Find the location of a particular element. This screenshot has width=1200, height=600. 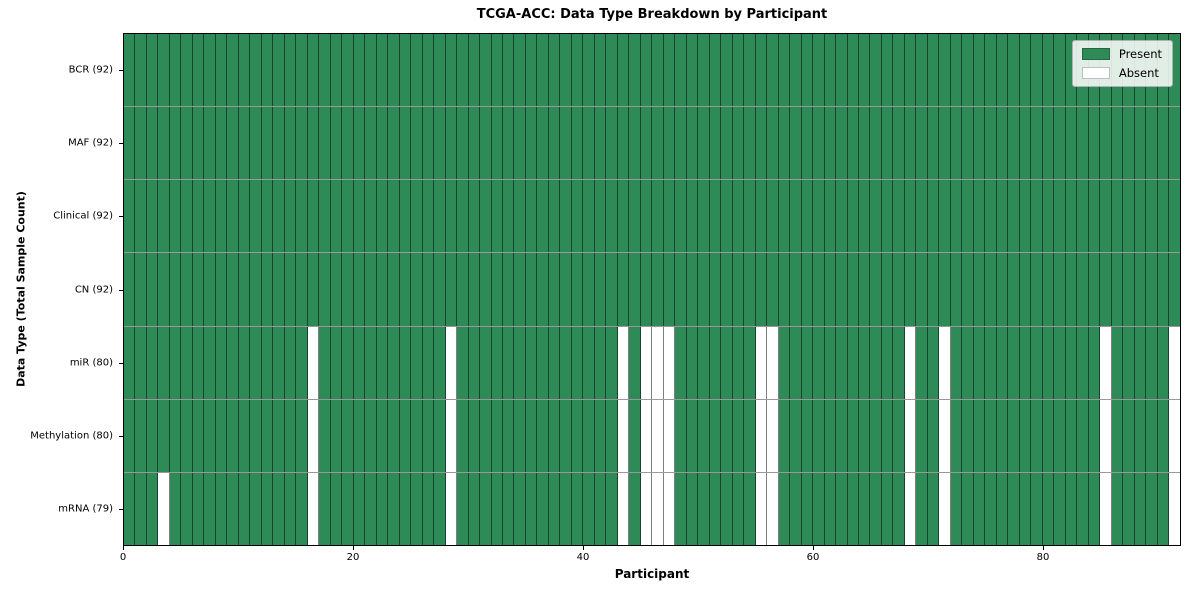

y-tick-label: CN (92) is located at coordinates (93, 289).